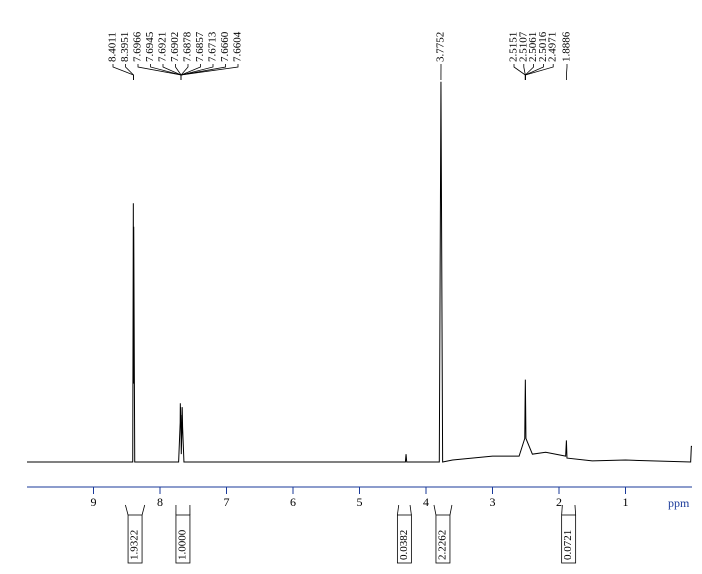 The image size is (702, 574). Describe the element at coordinates (533, 47) in the screenshot. I see `peak-label: 2.5061` at that location.